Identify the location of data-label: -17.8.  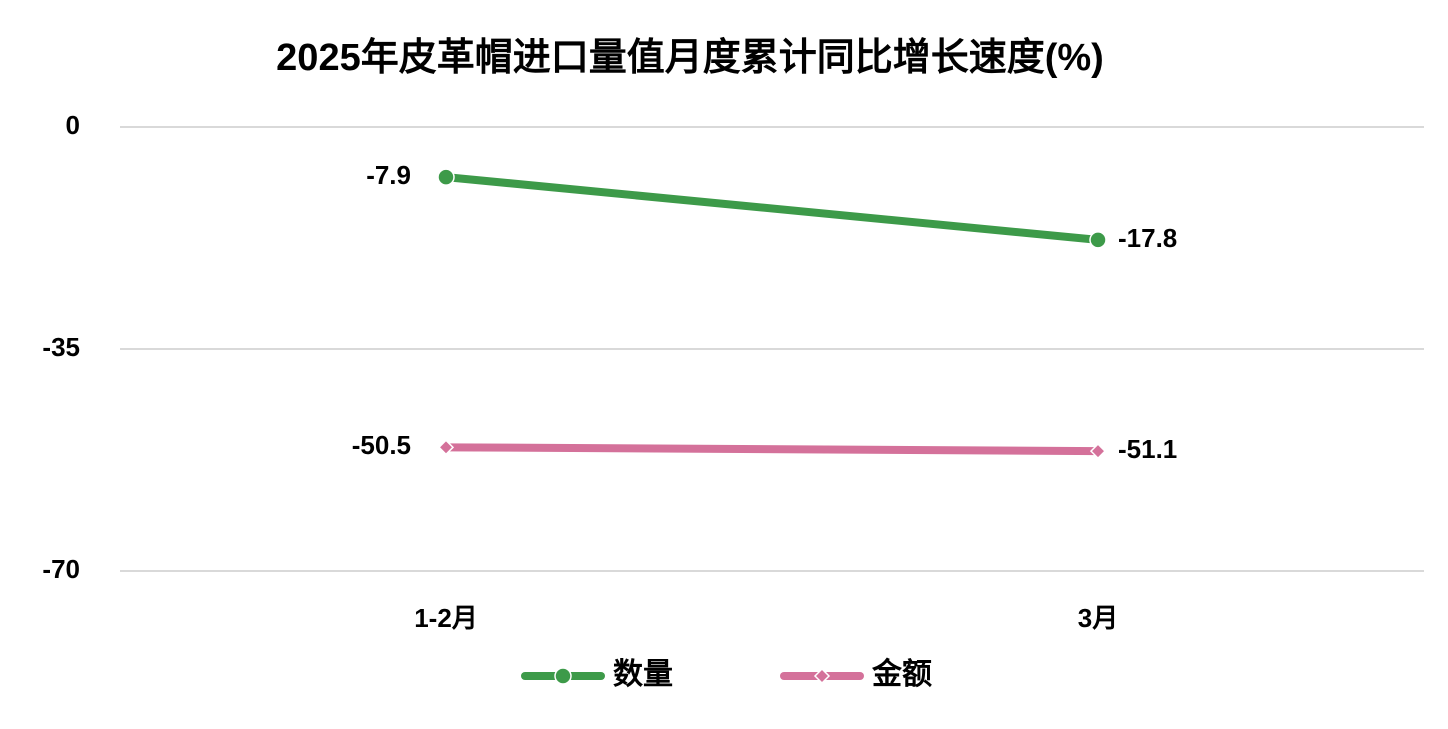
(1147, 238).